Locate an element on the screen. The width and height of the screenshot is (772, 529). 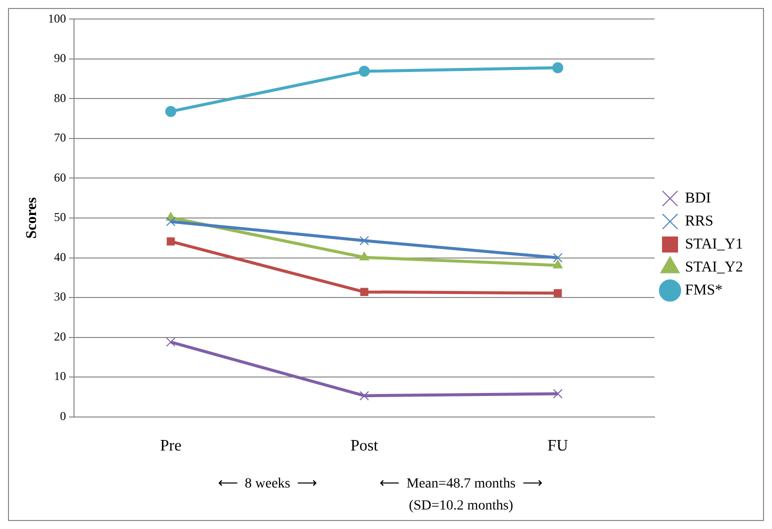
y-tick-label: 60 is located at coordinates (60, 177).